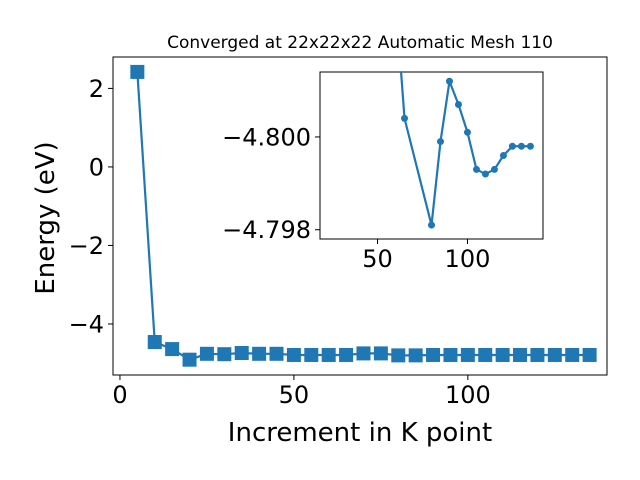  What do you see at coordinates (86, 324) in the screenshot?
I see `main-y-tick-label: −4` at bounding box center [86, 324].